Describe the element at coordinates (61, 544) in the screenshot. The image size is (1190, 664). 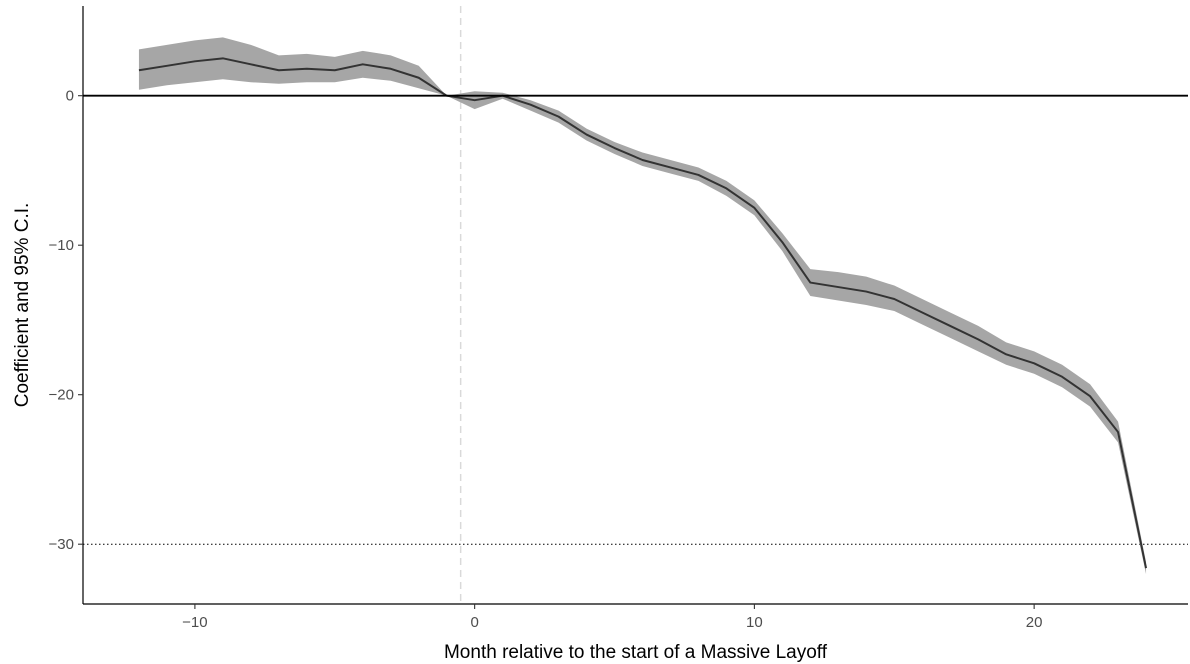
I see `y-tick-label: −30` at that location.